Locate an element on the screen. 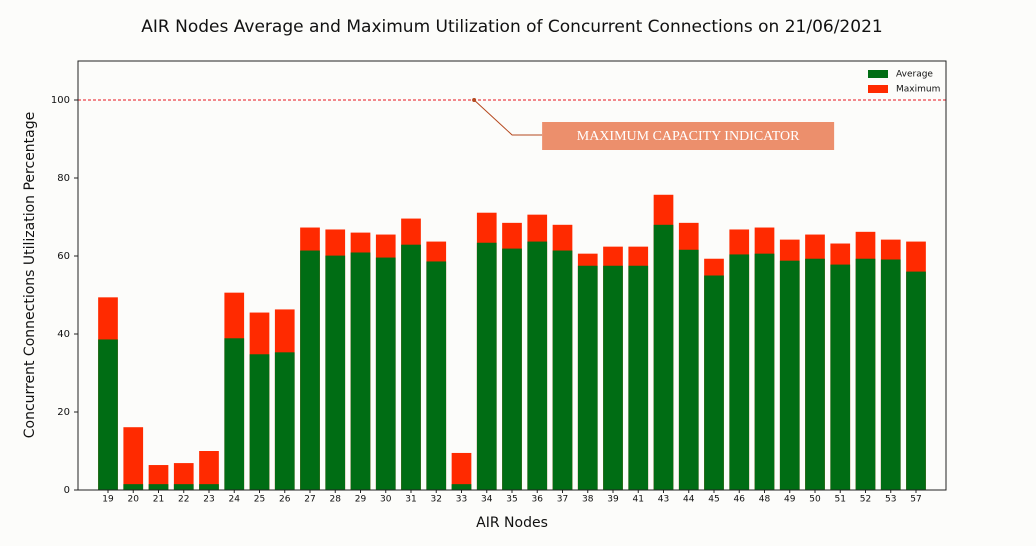 Image resolution: width=1036 pixels, height=546 pixels. x-tick-label: 48 is located at coordinates (765, 500).